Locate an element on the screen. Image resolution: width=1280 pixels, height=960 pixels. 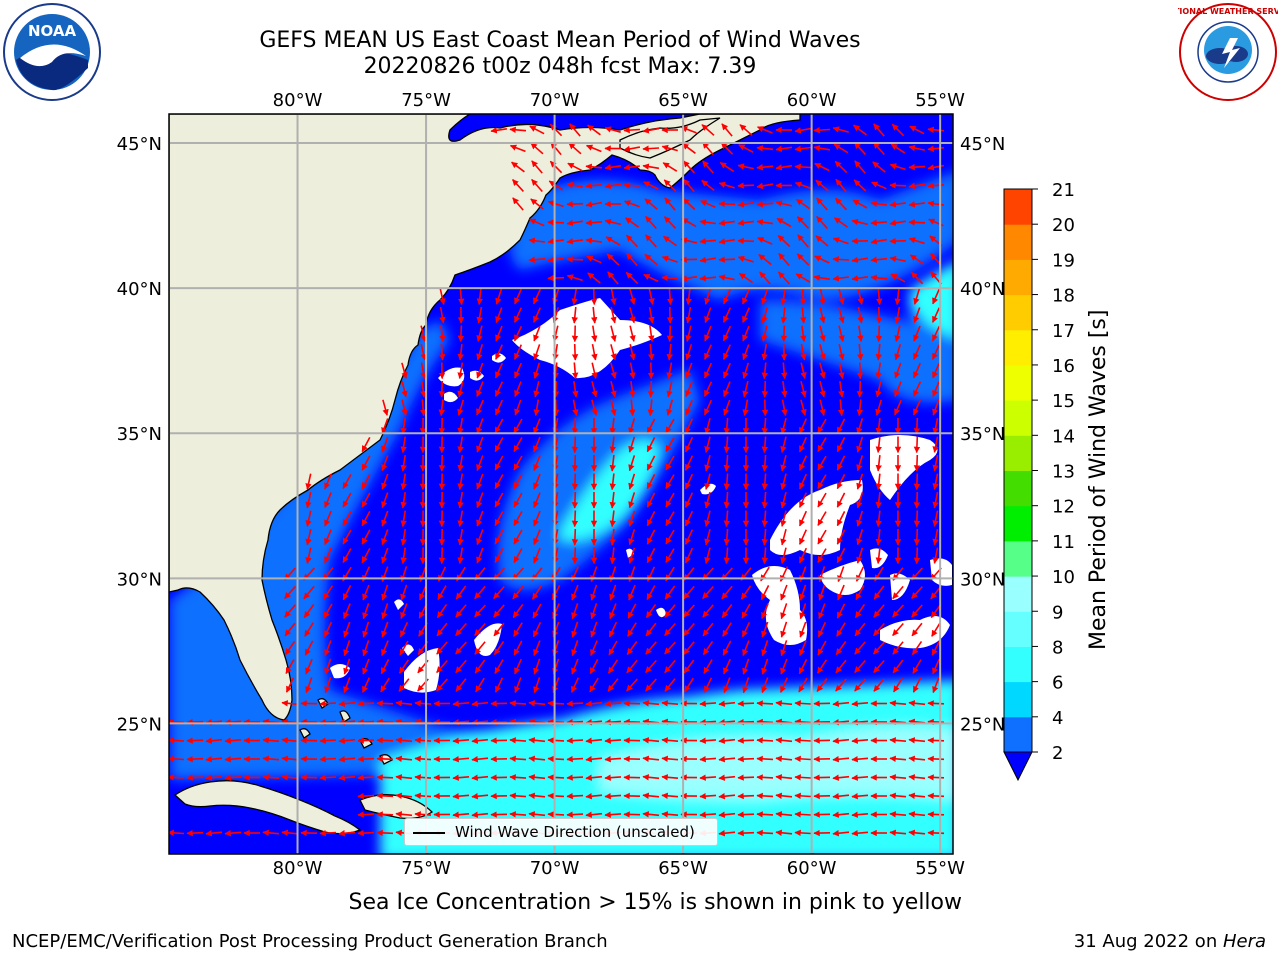
colorbar-tick-label: 4 is located at coordinates (1057, 718).